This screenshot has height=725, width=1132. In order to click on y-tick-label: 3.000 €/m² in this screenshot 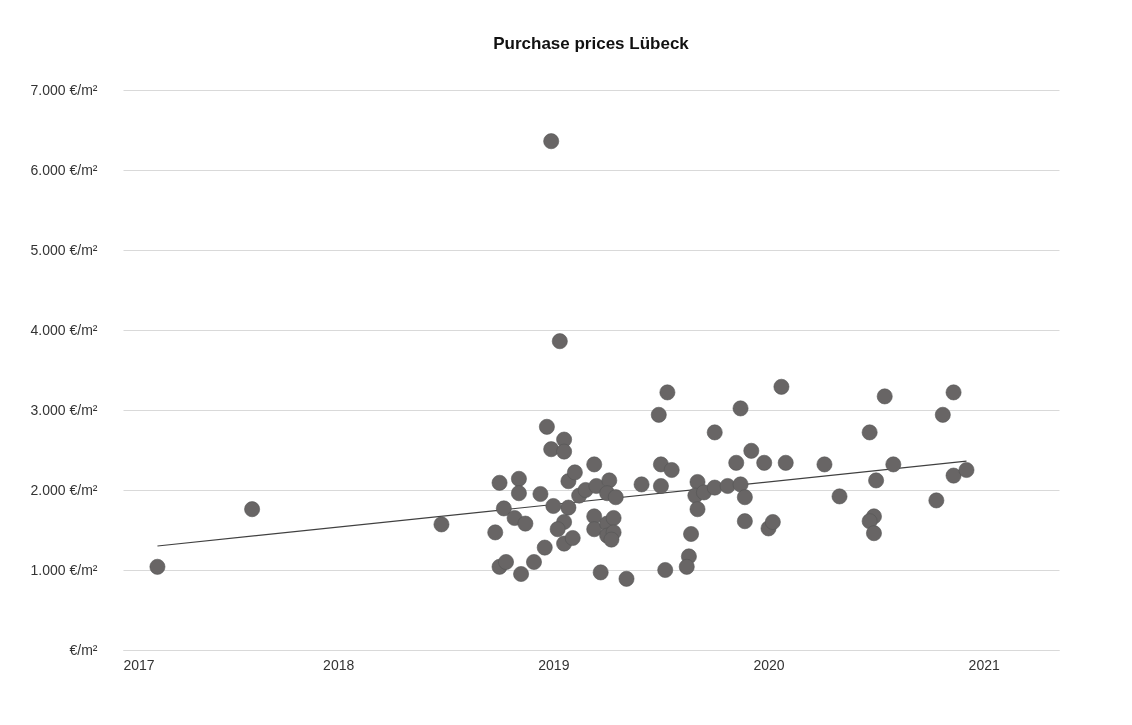, I will do `click(64, 409)`.